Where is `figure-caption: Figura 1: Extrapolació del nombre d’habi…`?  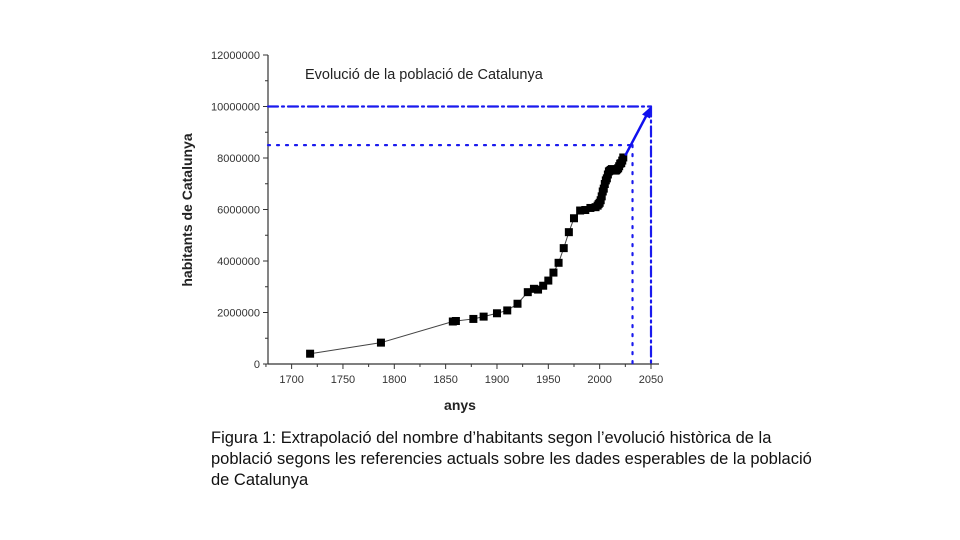 figure-caption: Figura 1: Extrapolació del nombre d’habi… is located at coordinates (511, 459).